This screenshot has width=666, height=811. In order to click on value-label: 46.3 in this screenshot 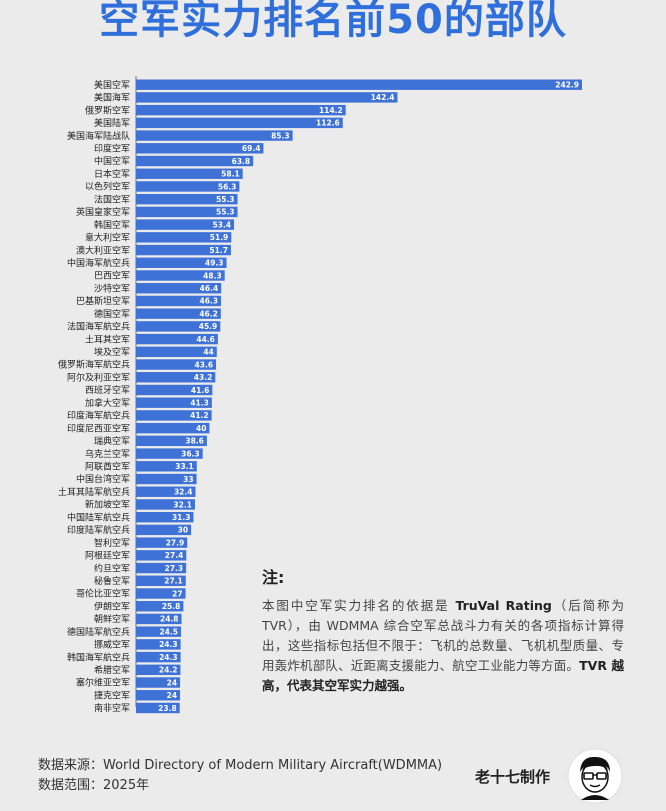, I will do `click(208, 301)`.